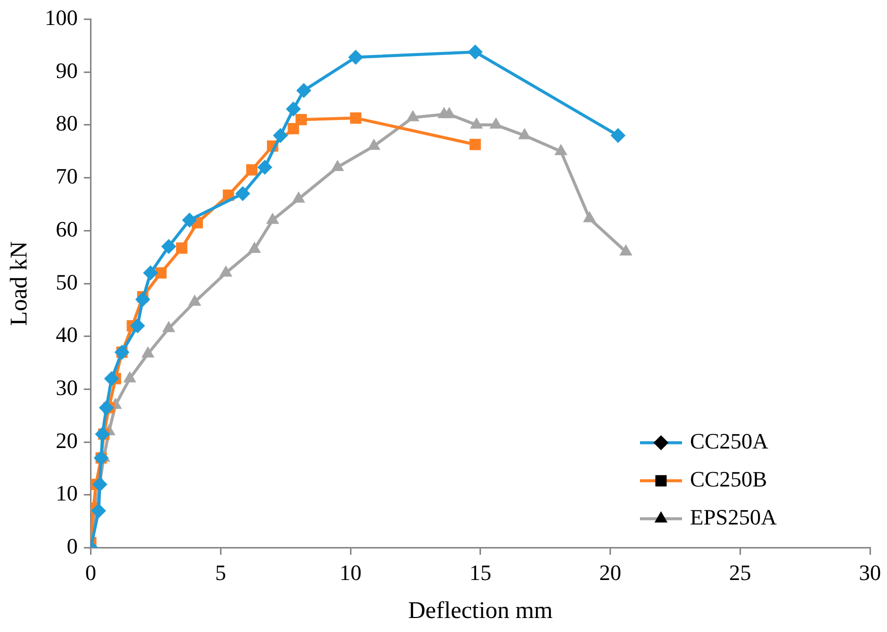 Image resolution: width=887 pixels, height=632 pixels. Describe the element at coordinates (67, 70) in the screenshot. I see `y-tick-label: 90` at that location.